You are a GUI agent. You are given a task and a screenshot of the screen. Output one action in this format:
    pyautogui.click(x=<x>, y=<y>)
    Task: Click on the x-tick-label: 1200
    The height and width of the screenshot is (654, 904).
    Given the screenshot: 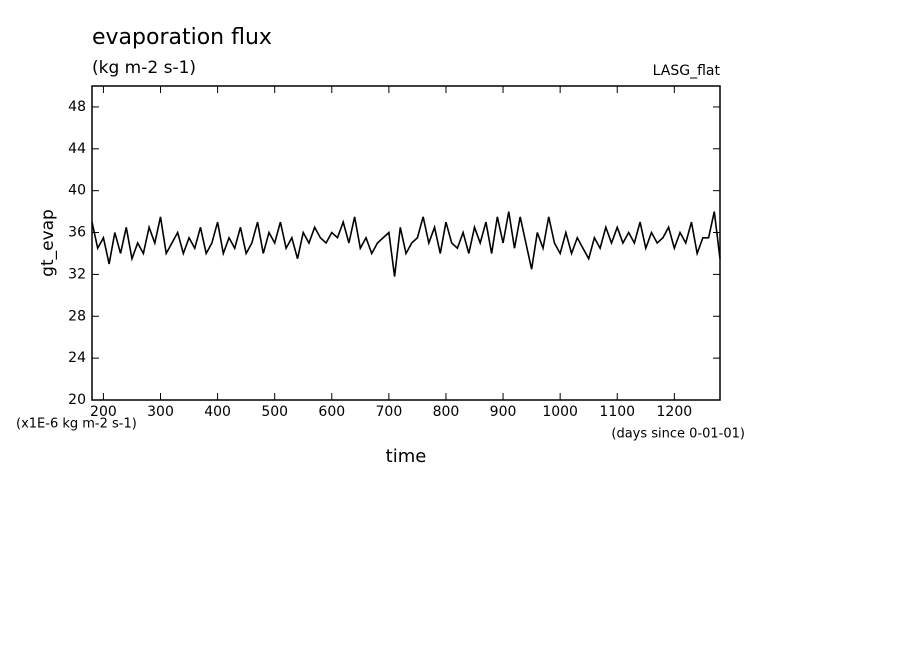 What is the action you would take?
    pyautogui.click(x=675, y=412)
    